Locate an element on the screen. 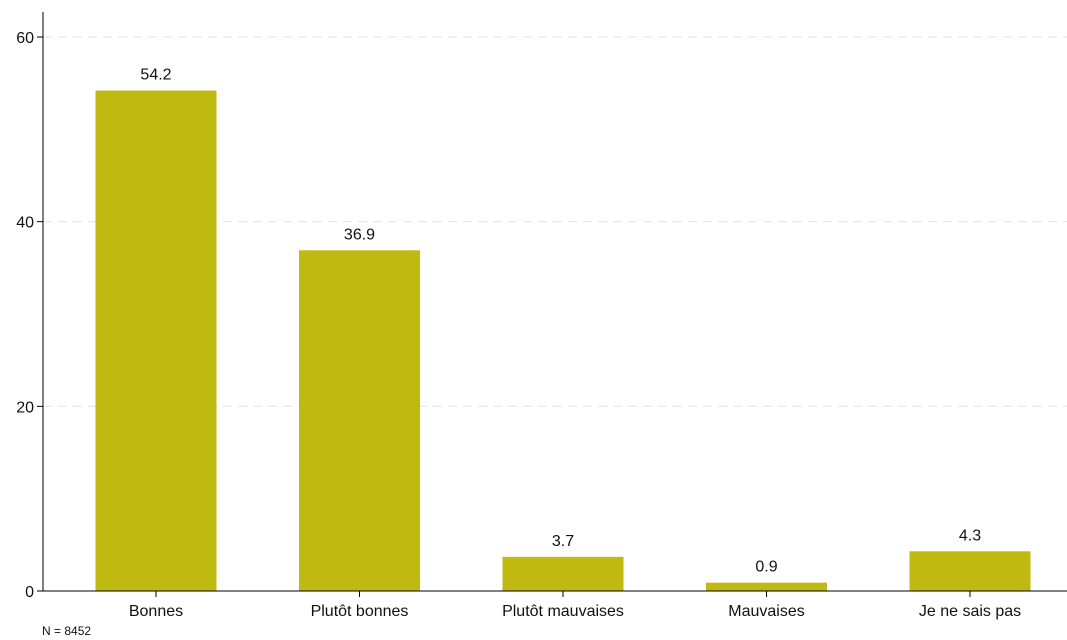  category-label: Mauvaises is located at coordinates (766, 611).